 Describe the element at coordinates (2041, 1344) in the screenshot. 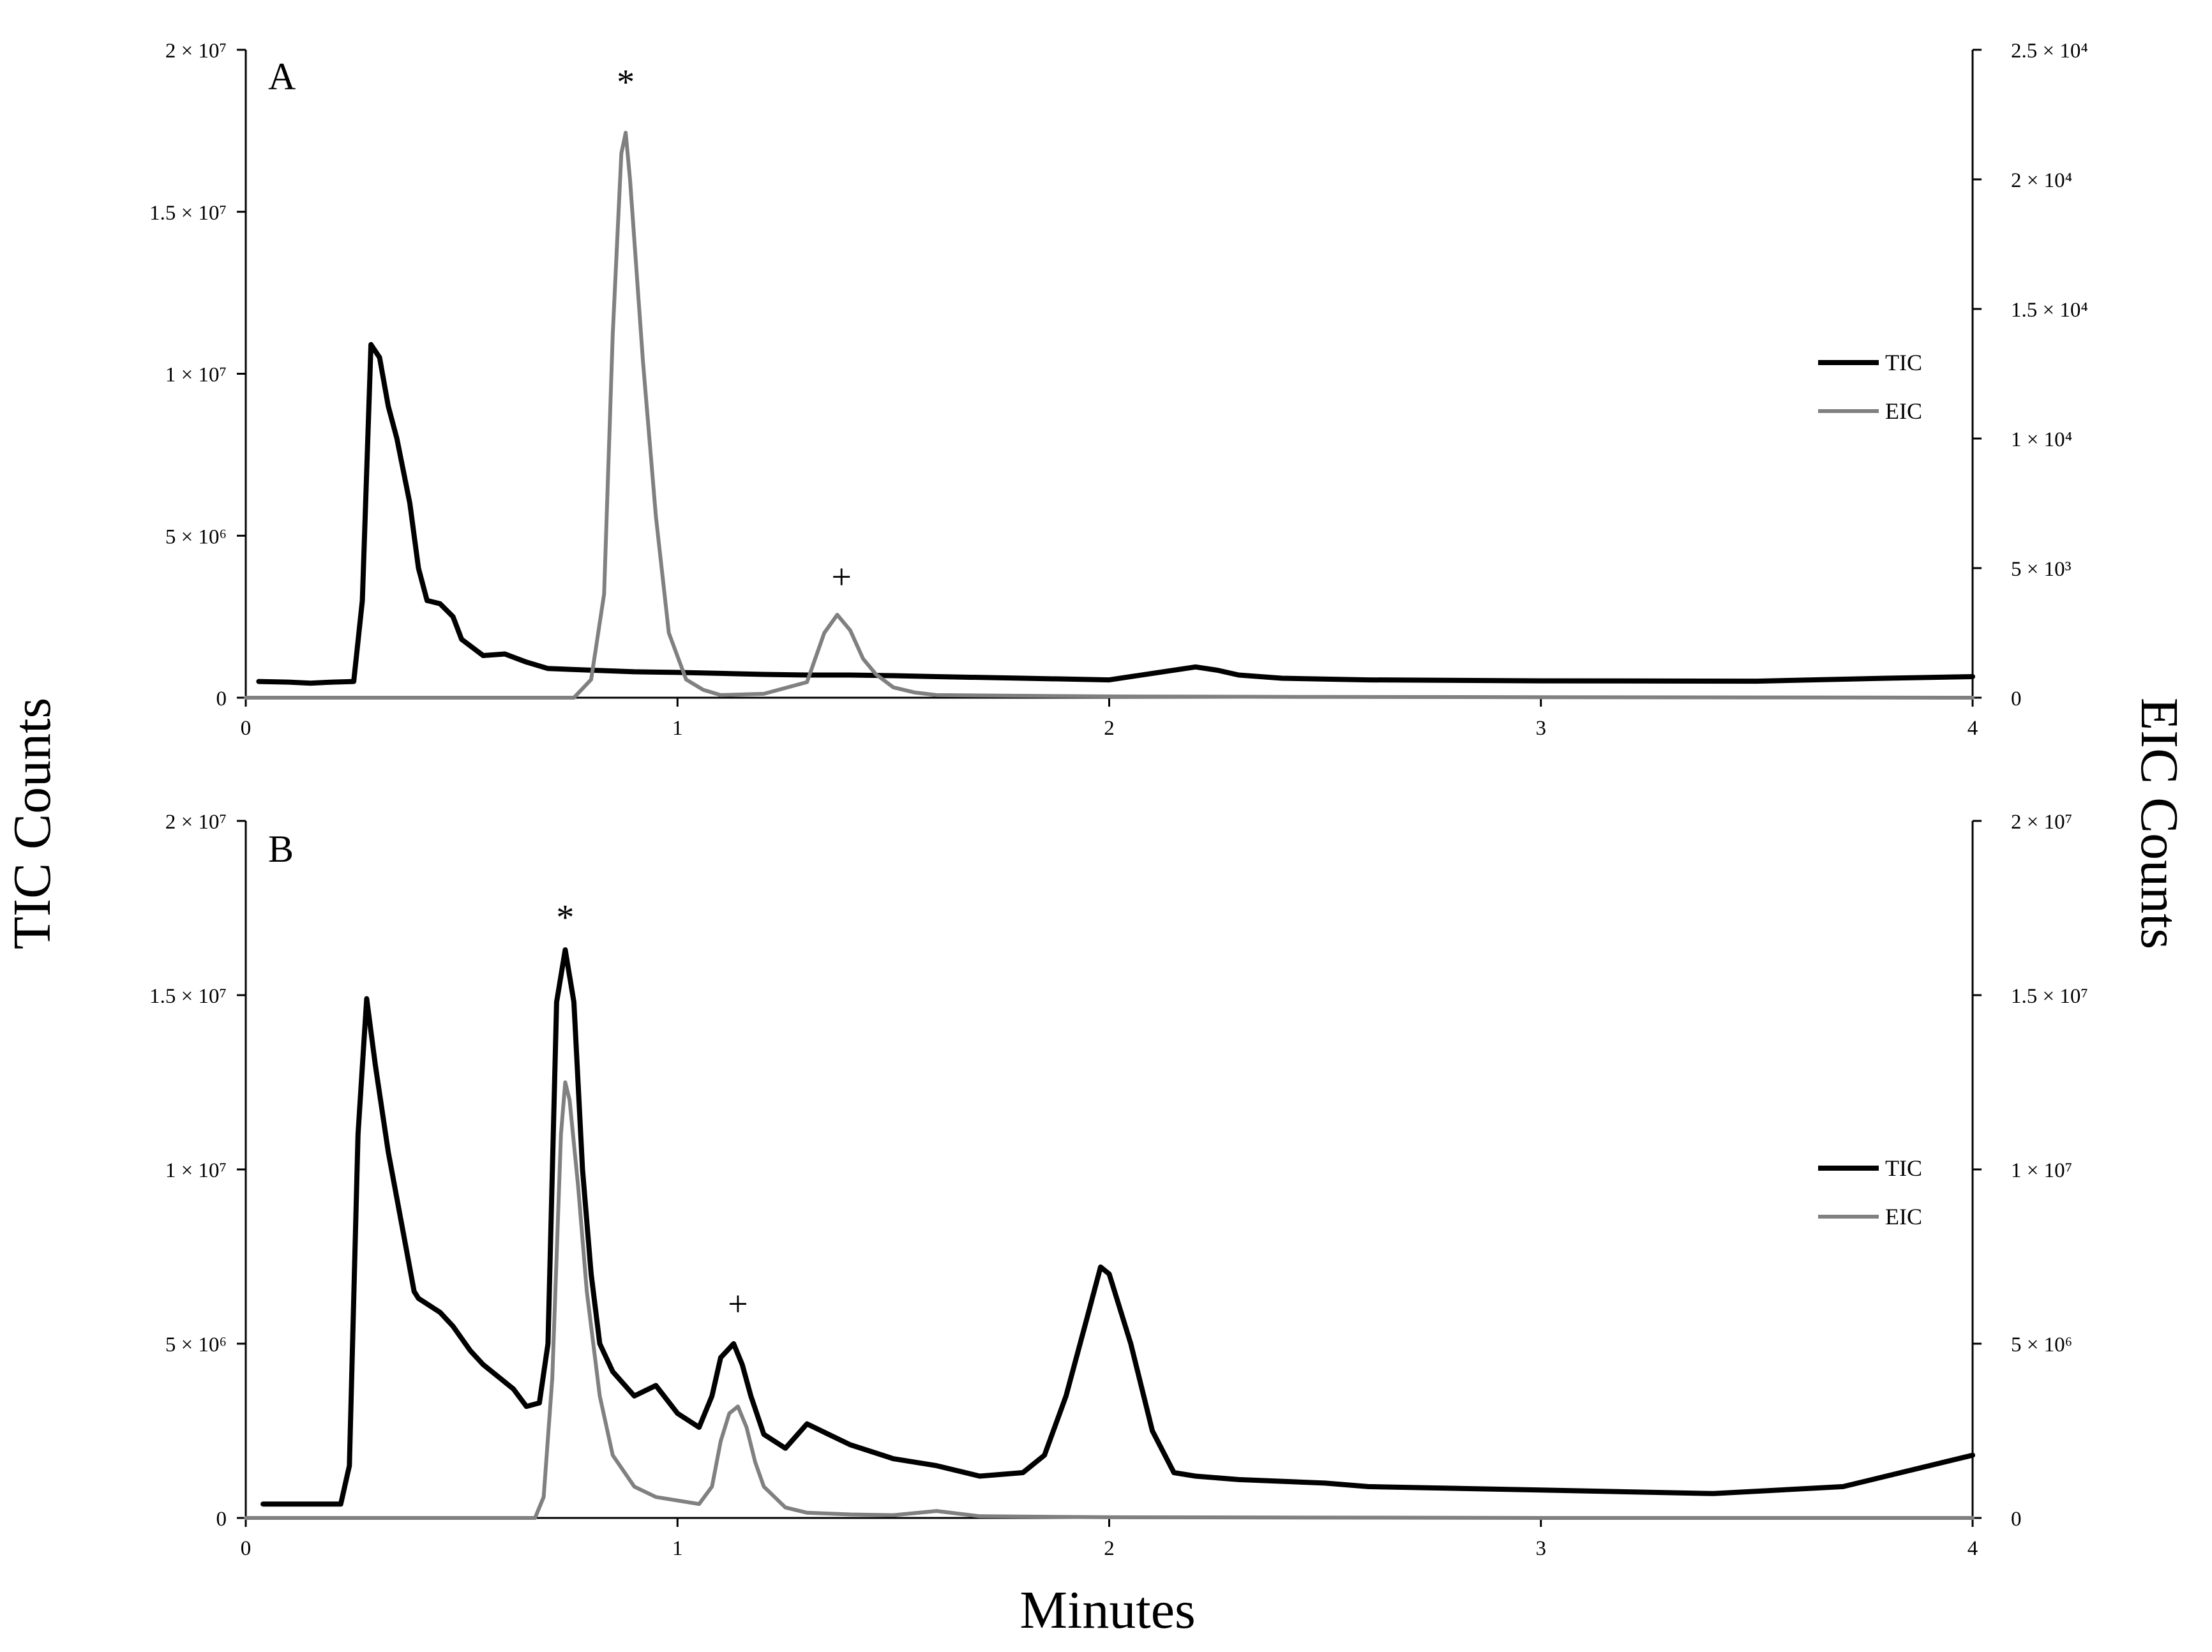

I see `right-y-tick-label: 5 × 10⁶` at that location.